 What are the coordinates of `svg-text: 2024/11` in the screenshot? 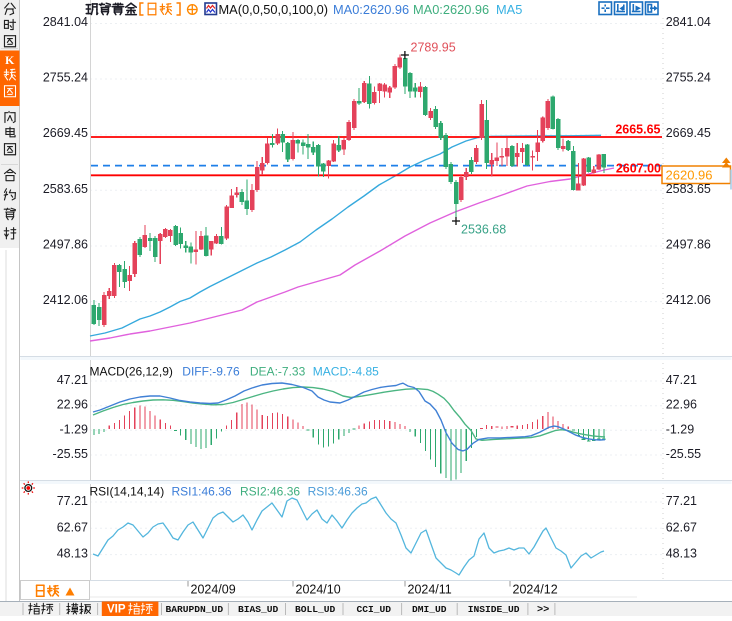 It's located at (430, 590).